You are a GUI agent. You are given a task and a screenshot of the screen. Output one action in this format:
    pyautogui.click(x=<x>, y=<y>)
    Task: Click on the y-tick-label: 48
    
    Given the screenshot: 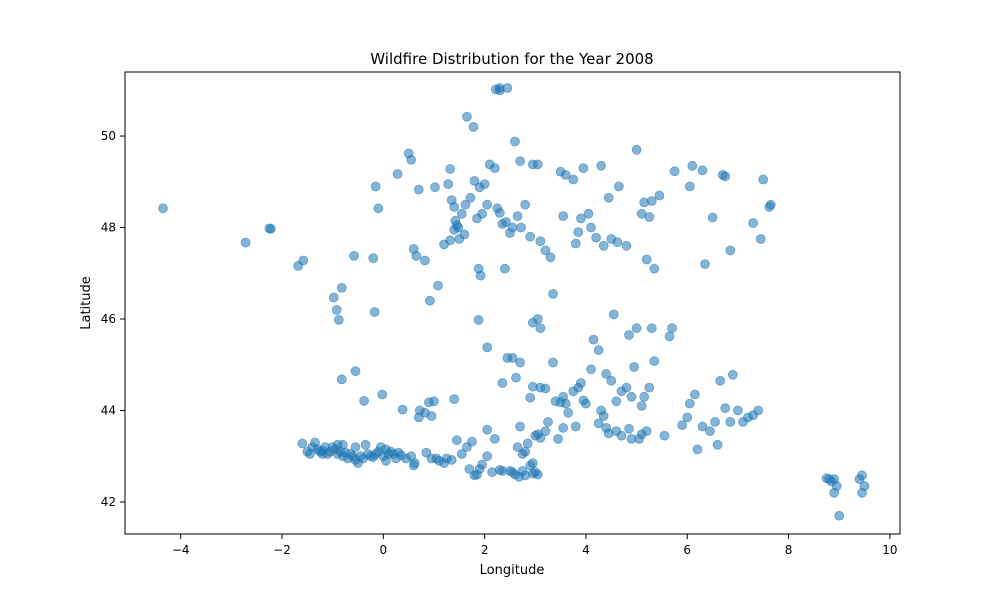 What is the action you would take?
    pyautogui.click(x=108, y=228)
    